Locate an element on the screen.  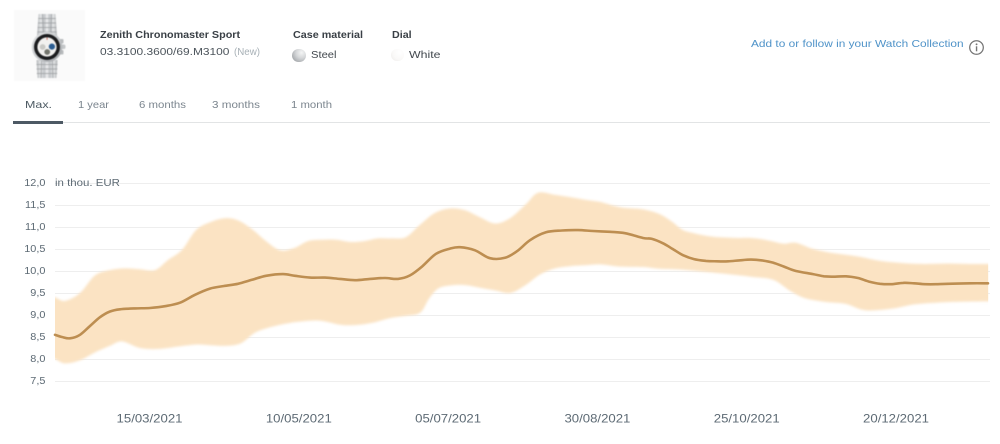
svg-text: 15/03/2021 is located at coordinates (150, 418).